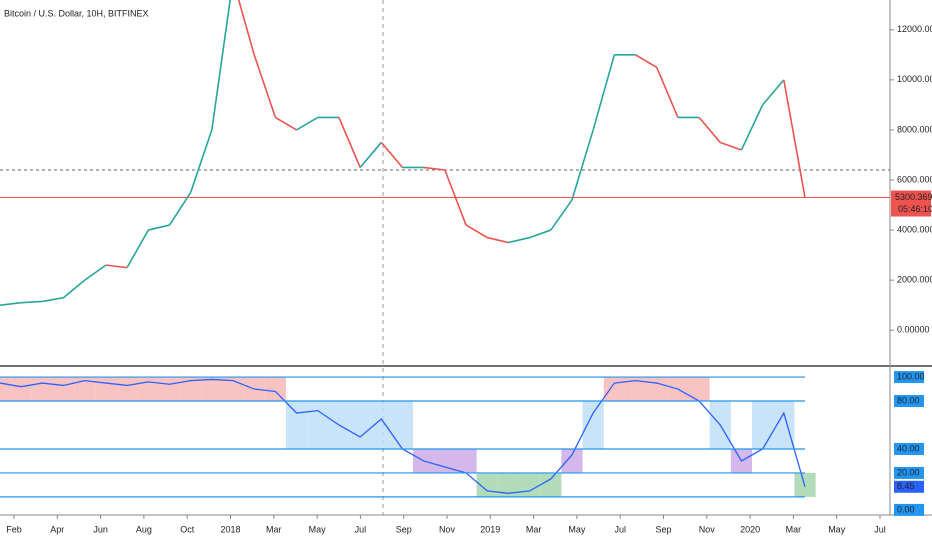 The height and width of the screenshot is (550, 932). I want to click on time-tick-label: Oct, so click(187, 529).